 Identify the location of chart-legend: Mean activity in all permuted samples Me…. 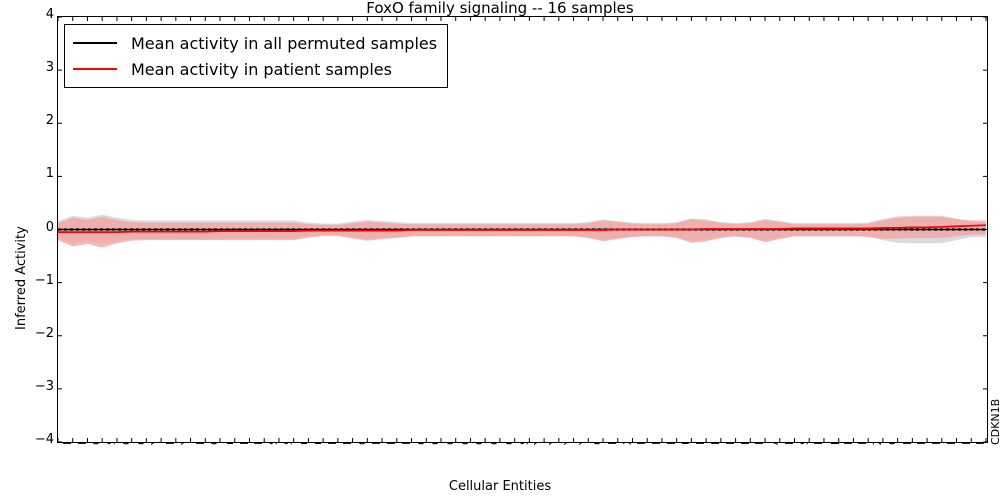
(256, 56).